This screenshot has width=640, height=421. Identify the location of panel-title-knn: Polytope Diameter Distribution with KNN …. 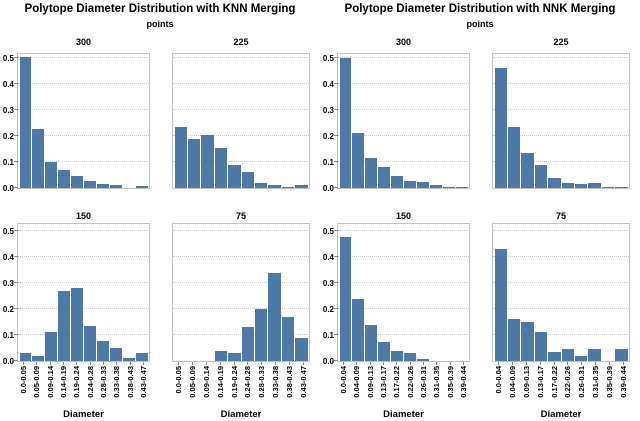
(160, 9).